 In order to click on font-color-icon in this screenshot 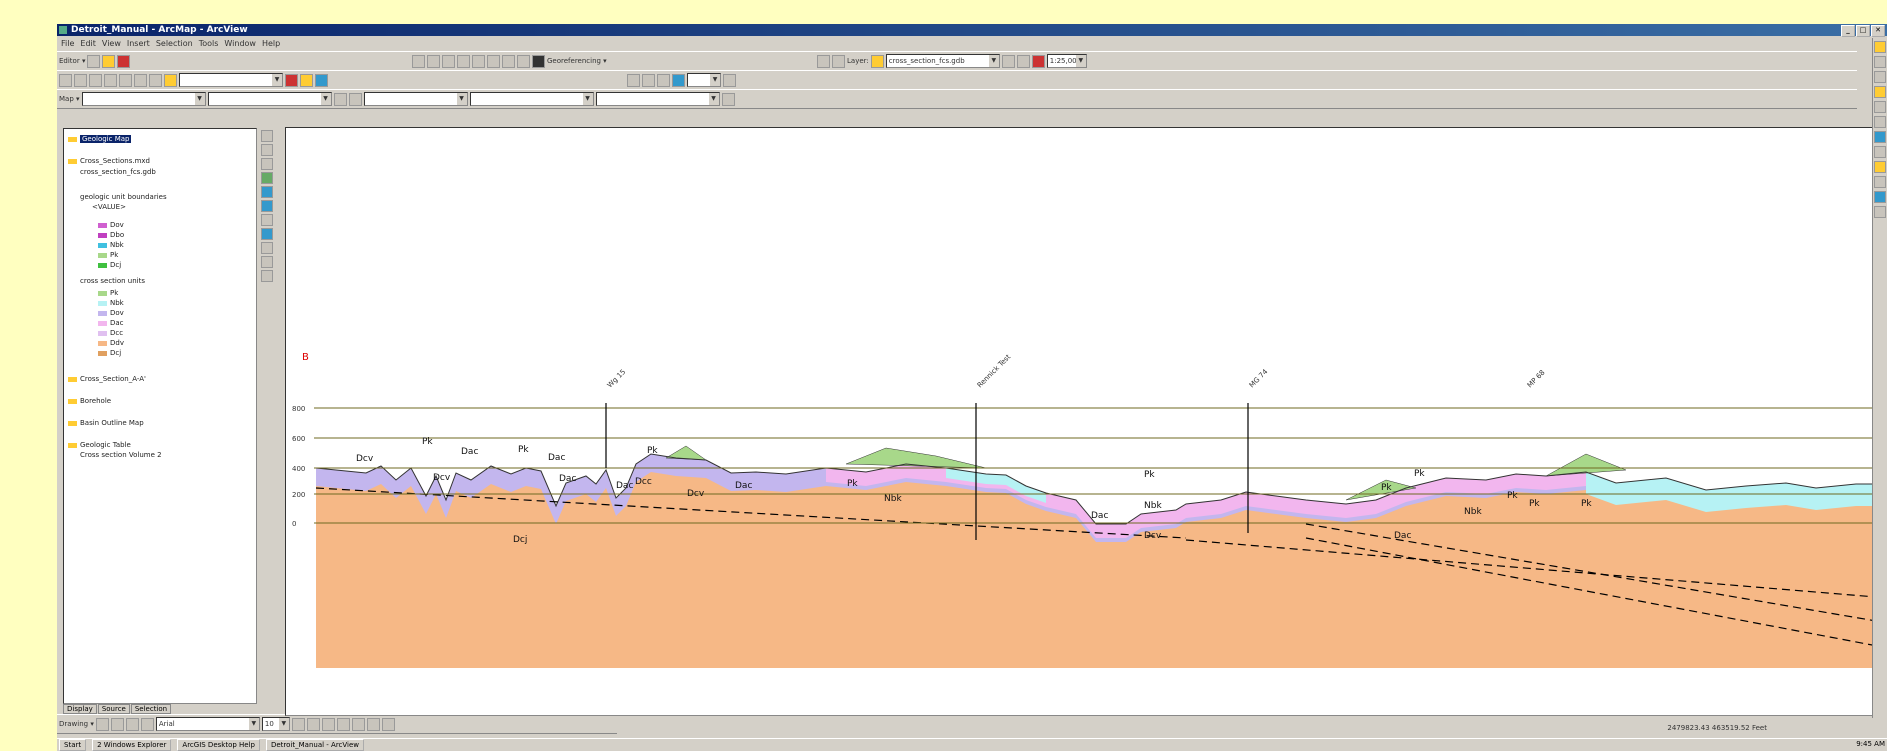, I will do `click(343, 724)`.